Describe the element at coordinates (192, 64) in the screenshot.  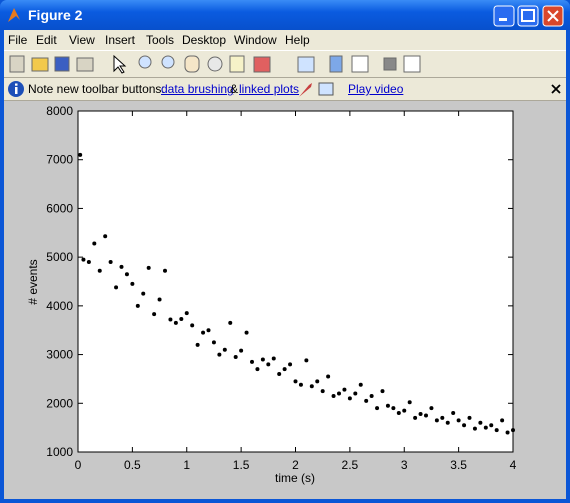
I see `tool-pan` at that location.